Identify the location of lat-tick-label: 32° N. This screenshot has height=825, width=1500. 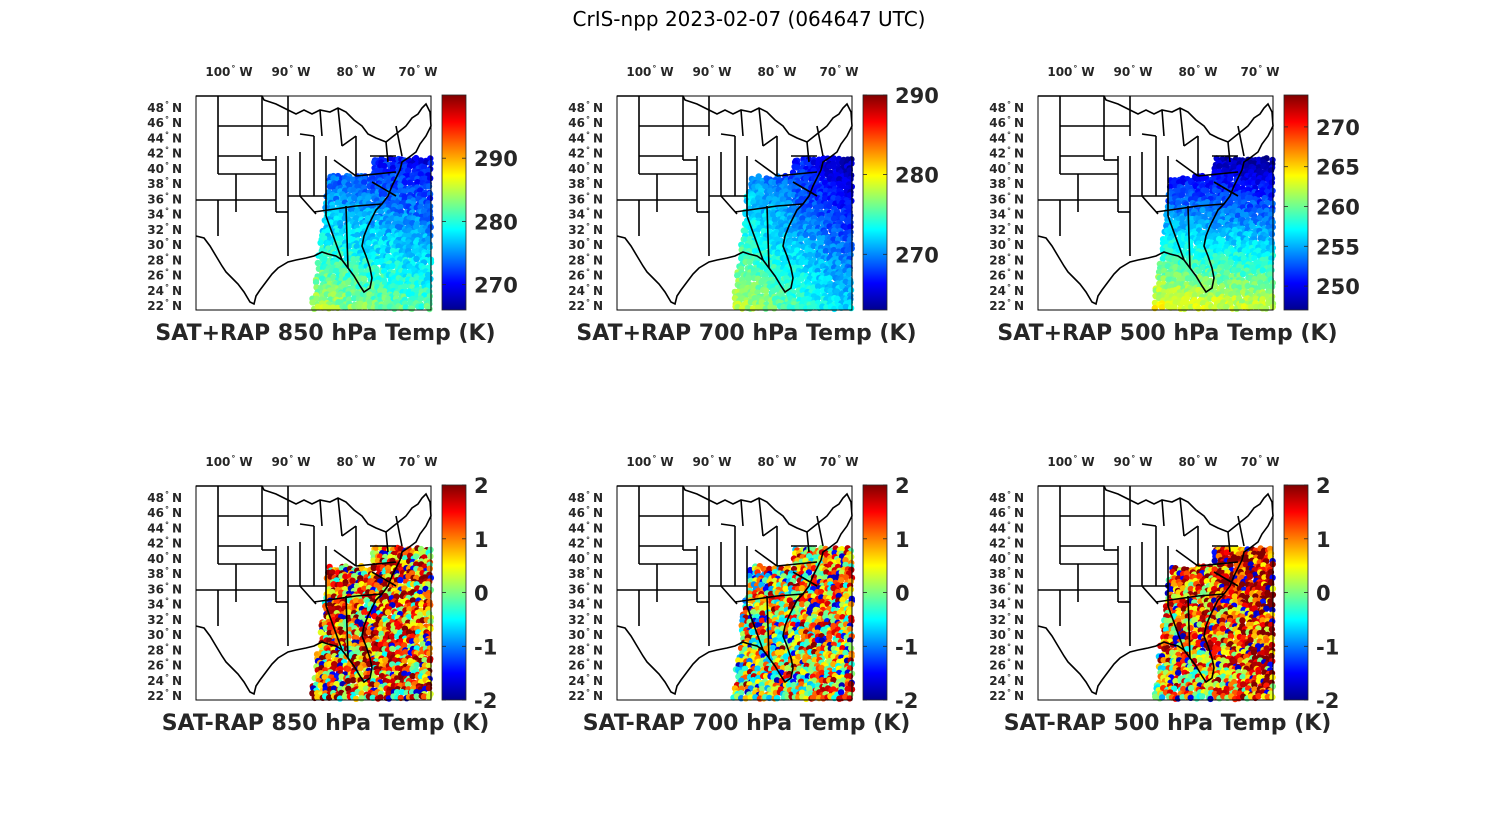
(164, 619).